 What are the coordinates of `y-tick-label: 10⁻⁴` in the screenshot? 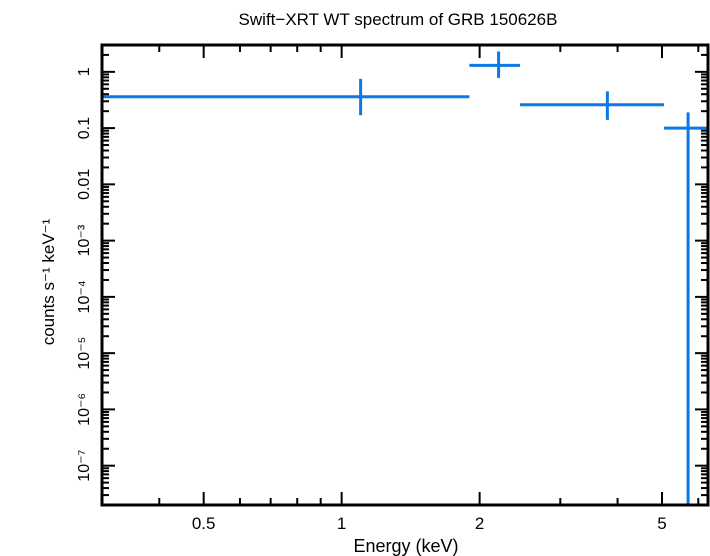 It's located at (84, 296).